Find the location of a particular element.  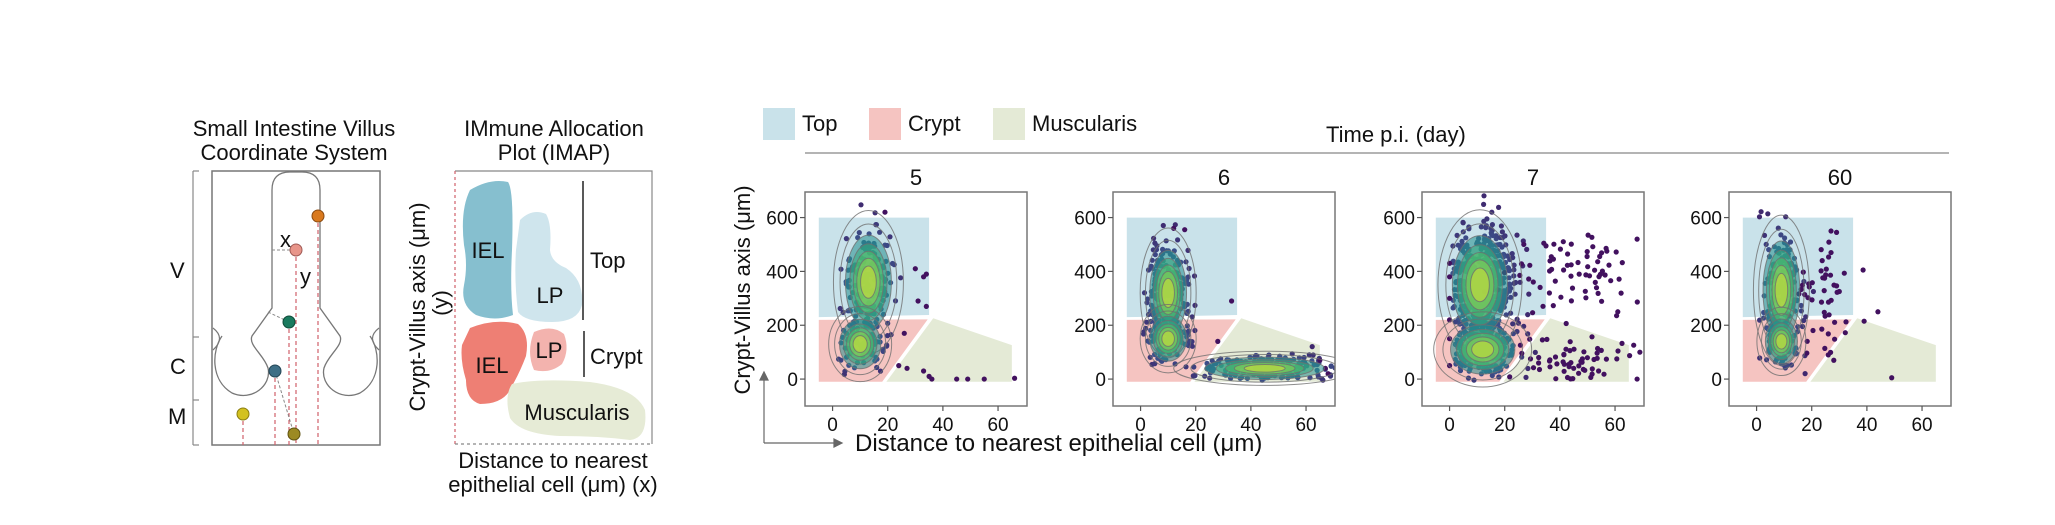

imap-x-label-line2: epithelial cell (μm) (x) is located at coordinates (553, 484).